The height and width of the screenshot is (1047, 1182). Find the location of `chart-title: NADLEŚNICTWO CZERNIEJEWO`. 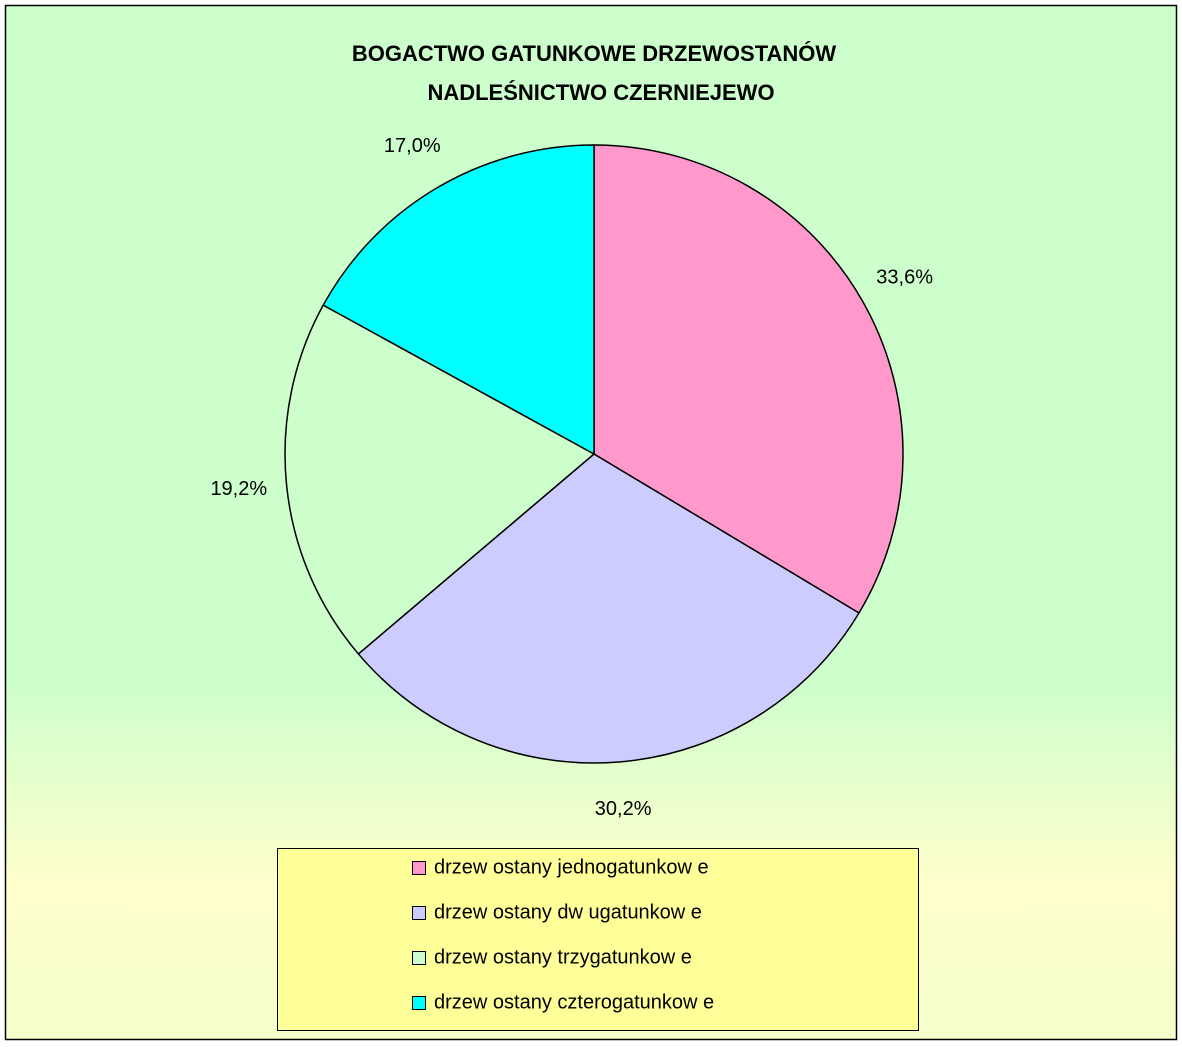

chart-title: NADLEŚNICTWO CZERNIEJEWO is located at coordinates (600, 92).